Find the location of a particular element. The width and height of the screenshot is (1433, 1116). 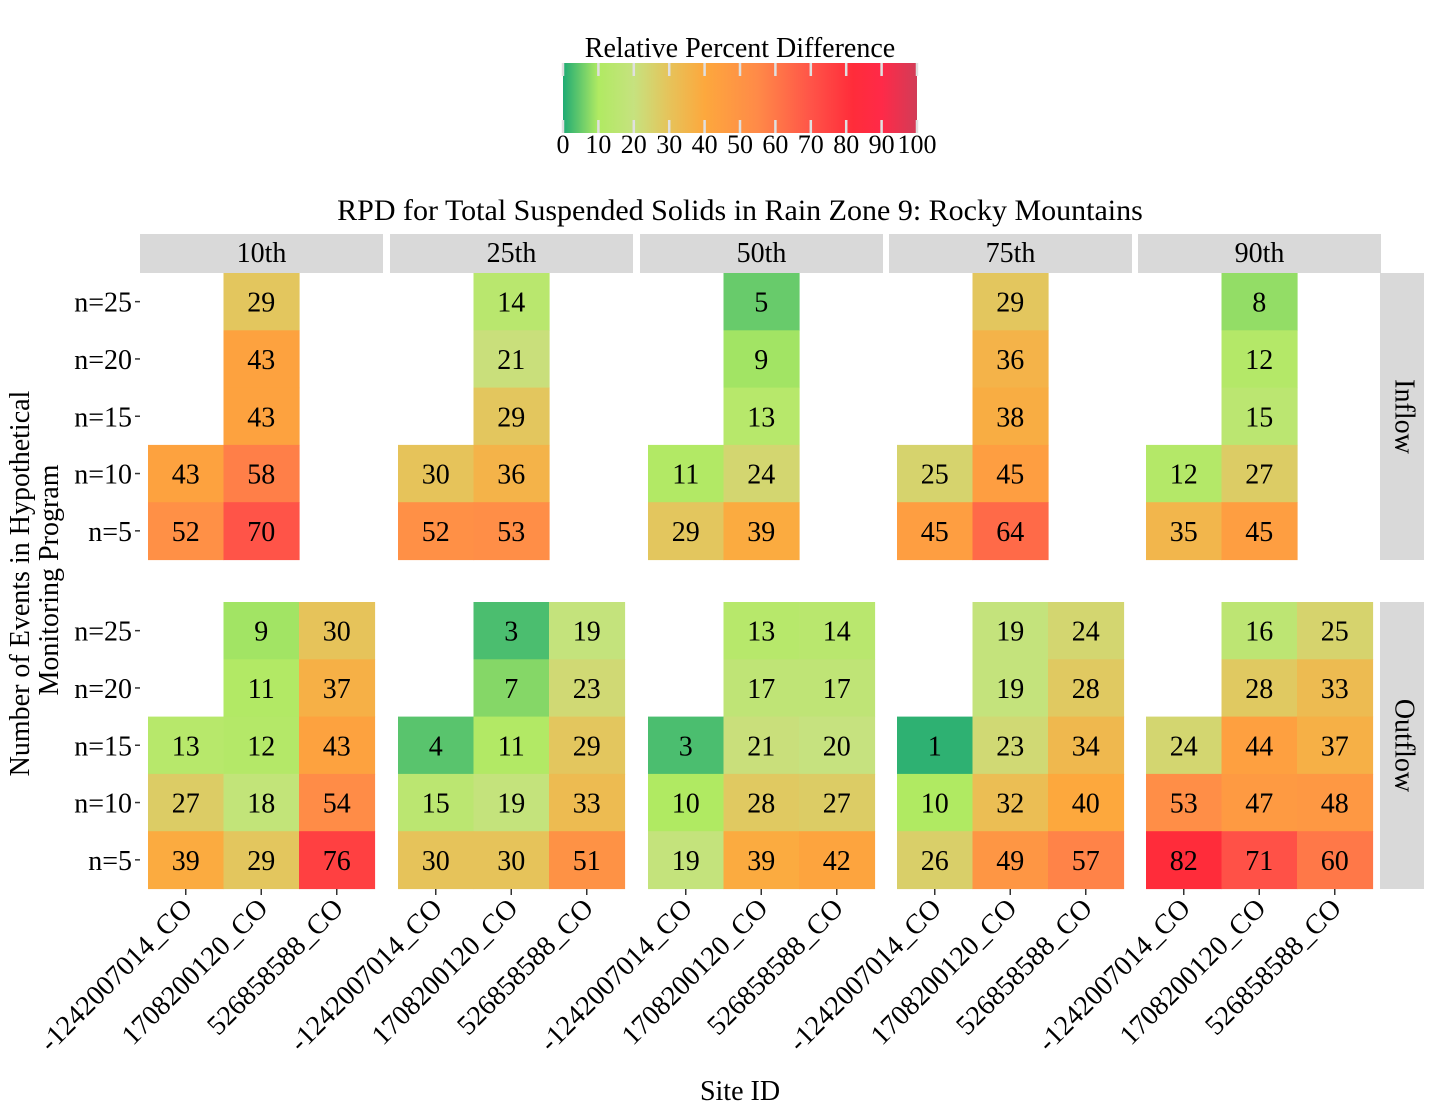

cell-value-label: 34 is located at coordinates (1086, 746).